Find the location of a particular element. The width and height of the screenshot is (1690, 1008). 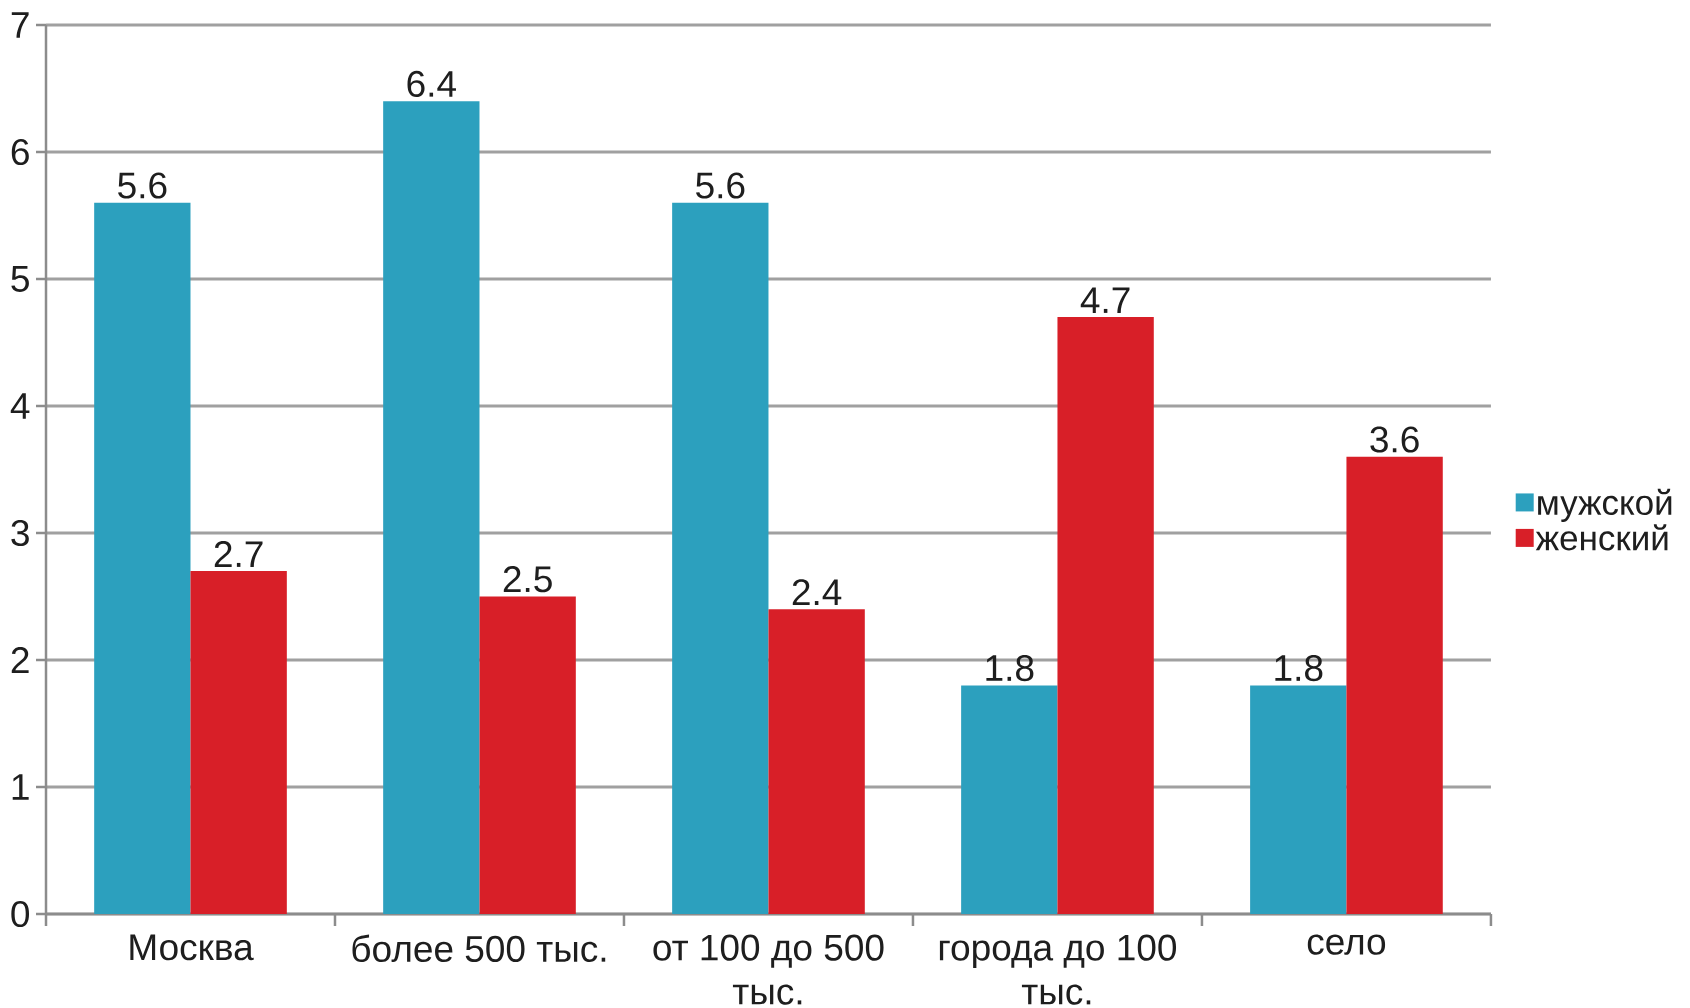

data-label: 2.5 is located at coordinates (527, 579).